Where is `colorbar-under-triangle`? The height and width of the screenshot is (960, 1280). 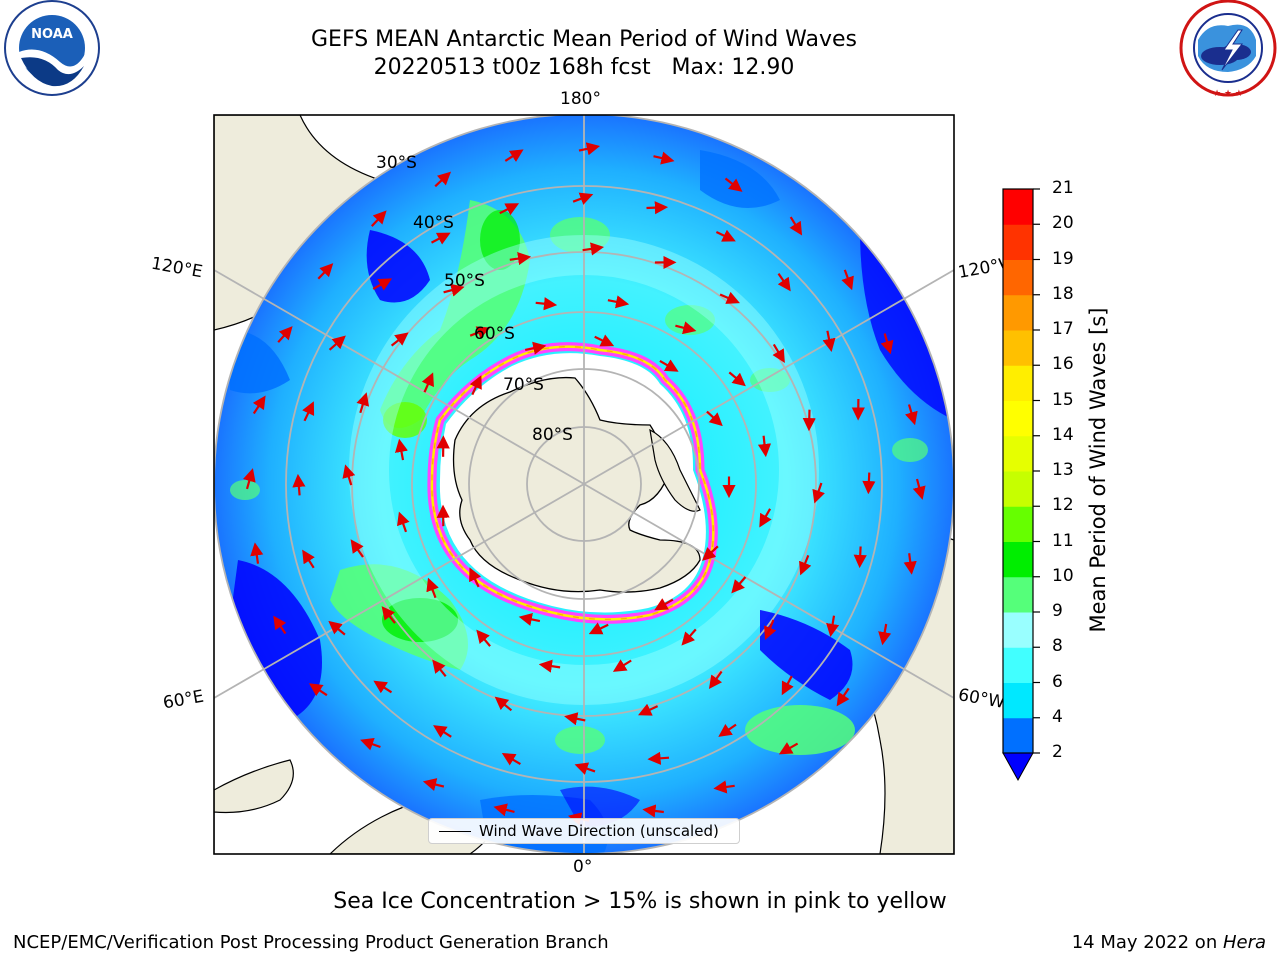
colorbar-under-triangle is located at coordinates (1018, 767).